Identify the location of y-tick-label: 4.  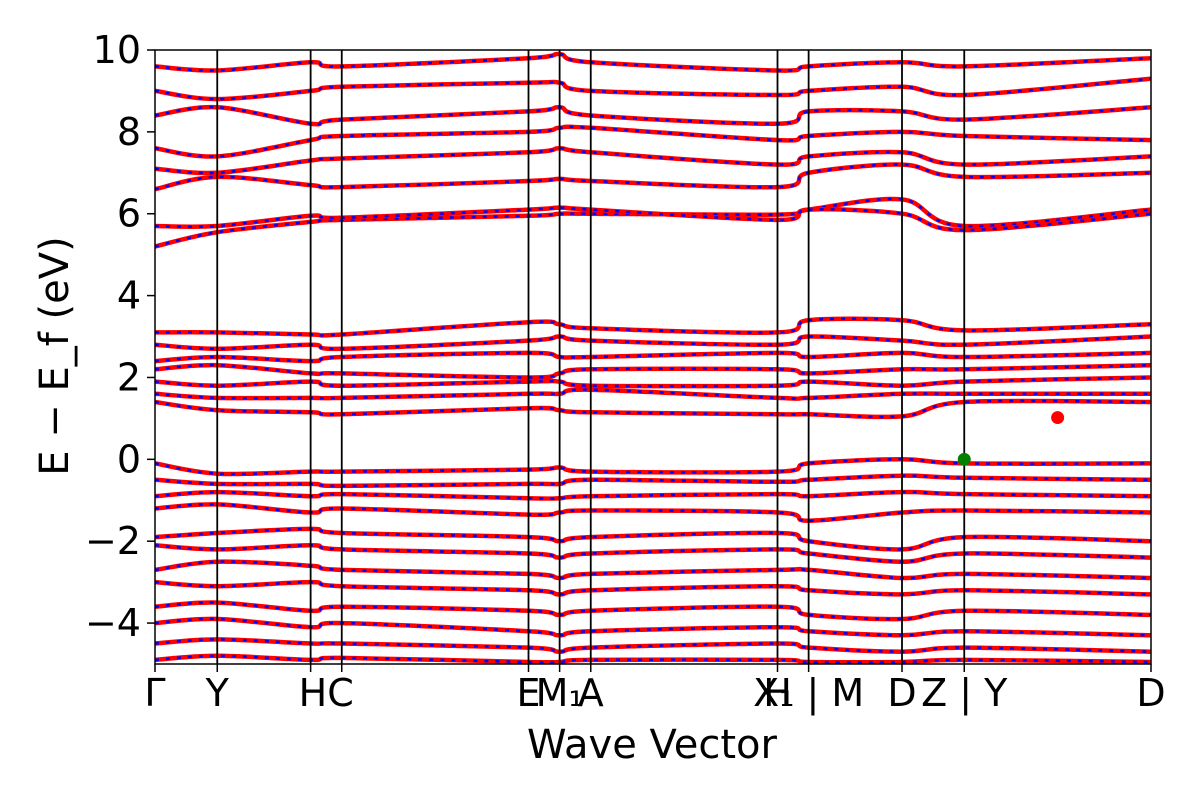
(129, 296).